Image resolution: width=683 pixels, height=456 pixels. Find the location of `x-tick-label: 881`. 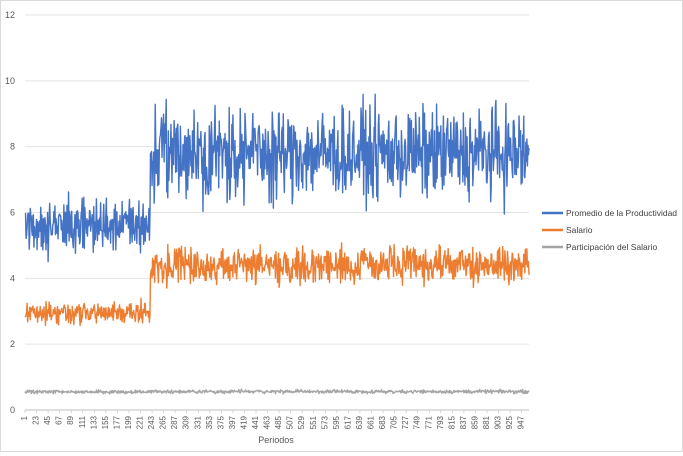

x-tick-label: 881 is located at coordinates (486, 422).